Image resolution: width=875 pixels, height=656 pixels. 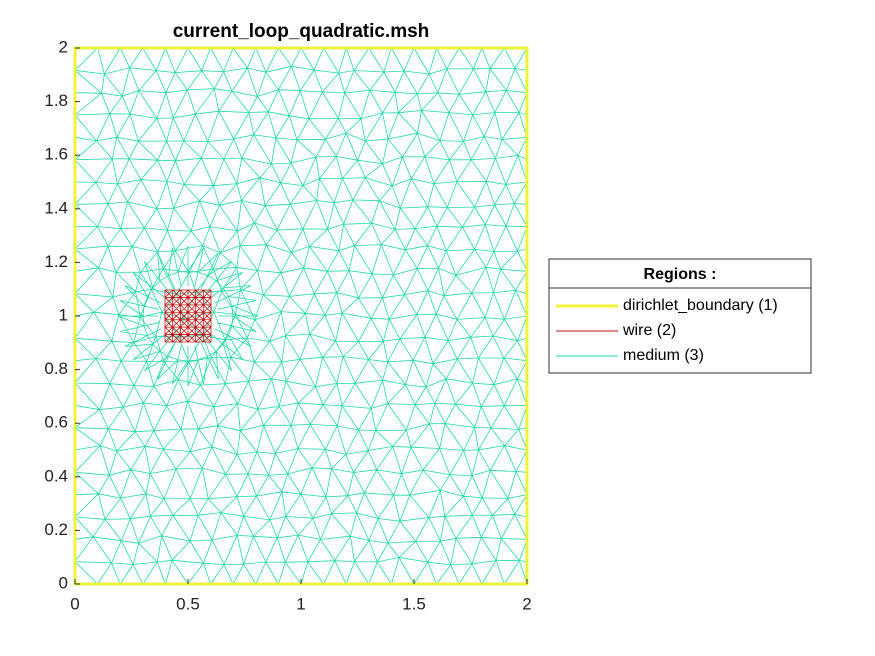 What do you see at coordinates (680, 274) in the screenshot?
I see `legend-title: Regions :` at bounding box center [680, 274].